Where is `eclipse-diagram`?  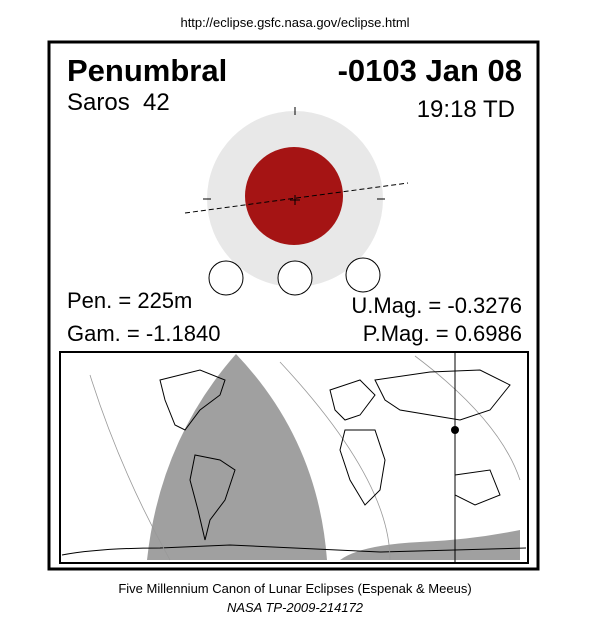
eclipse-diagram is located at coordinates (296, 201).